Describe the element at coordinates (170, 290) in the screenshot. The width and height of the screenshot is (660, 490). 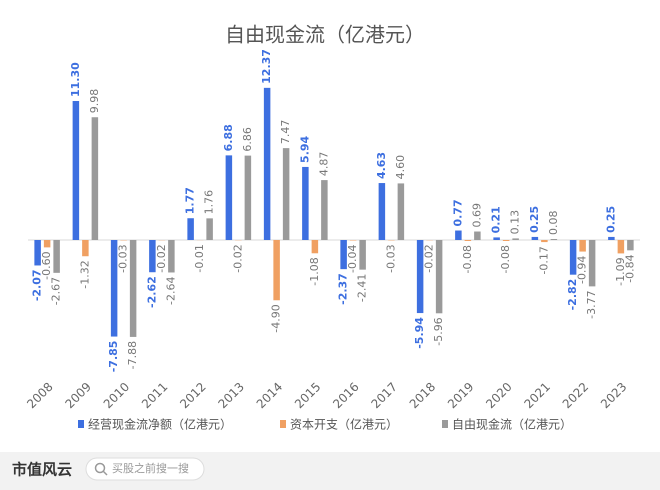
I see `value-label: -2.64` at that location.